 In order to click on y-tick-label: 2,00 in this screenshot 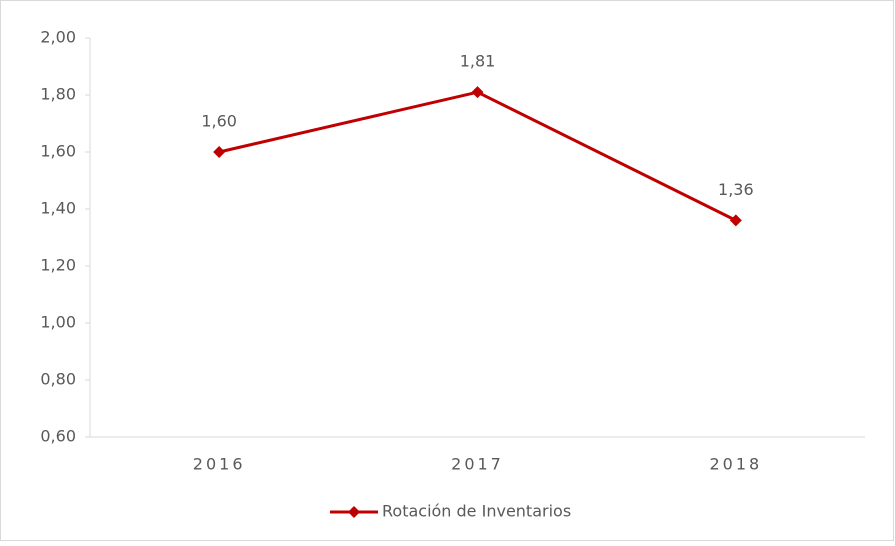, I will do `click(58, 37)`.